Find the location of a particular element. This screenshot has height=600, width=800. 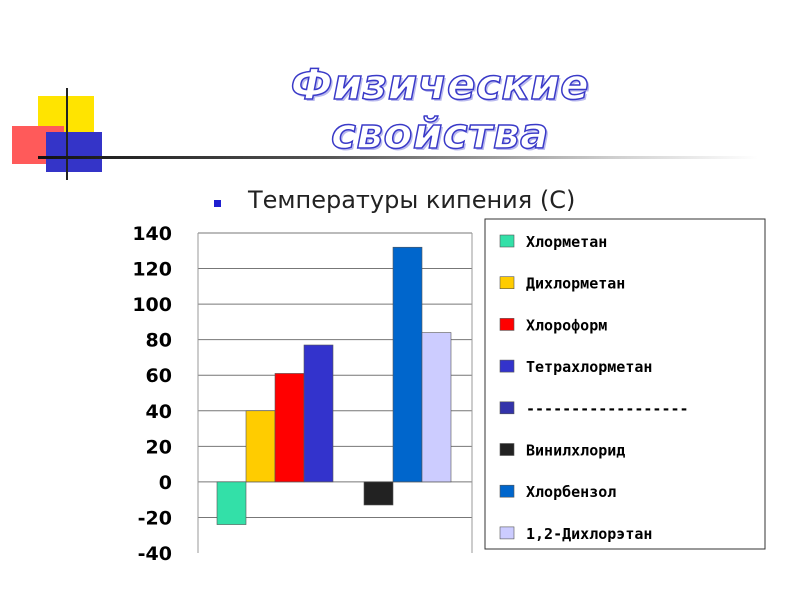

y-tick-label: 140 is located at coordinates (152, 234).